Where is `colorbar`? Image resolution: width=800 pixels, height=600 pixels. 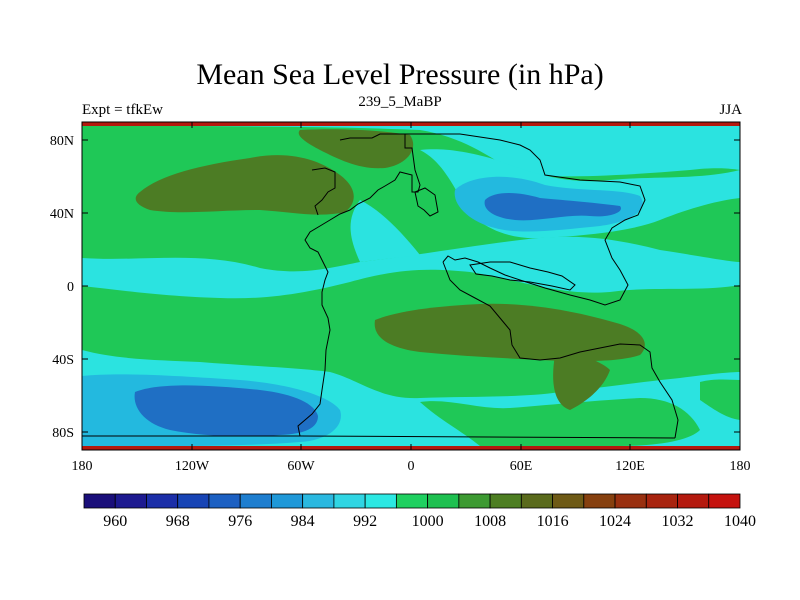 colorbar is located at coordinates (412, 501).